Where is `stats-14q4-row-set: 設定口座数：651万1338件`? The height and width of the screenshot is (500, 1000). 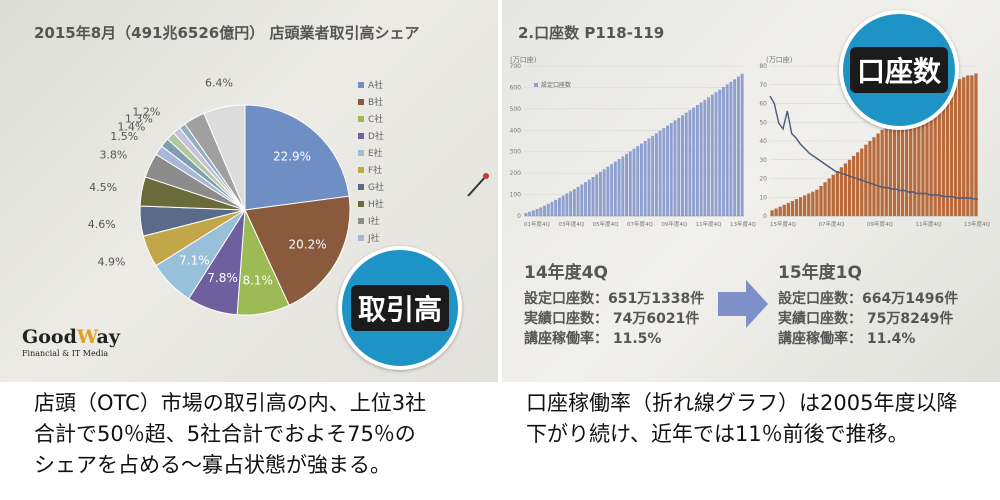 stats-14q4-row-set: 設定口座数：651万1338件 is located at coordinates (614, 299).